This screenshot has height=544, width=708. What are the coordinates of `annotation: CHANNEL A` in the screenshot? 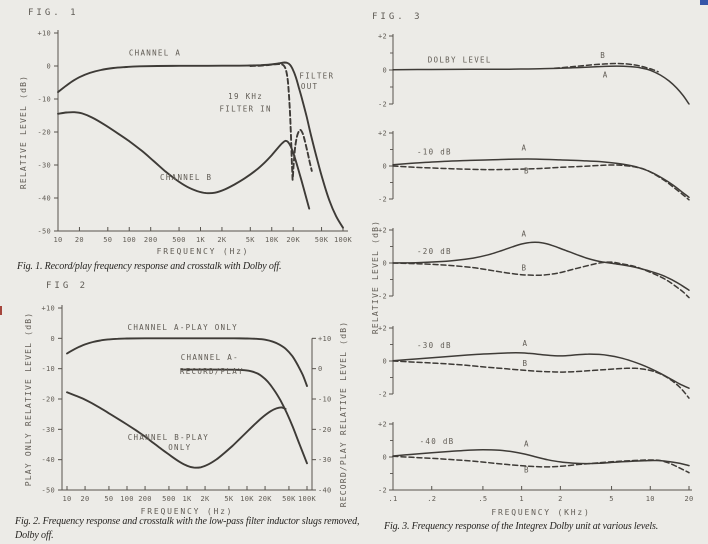 It's located at (155, 52).